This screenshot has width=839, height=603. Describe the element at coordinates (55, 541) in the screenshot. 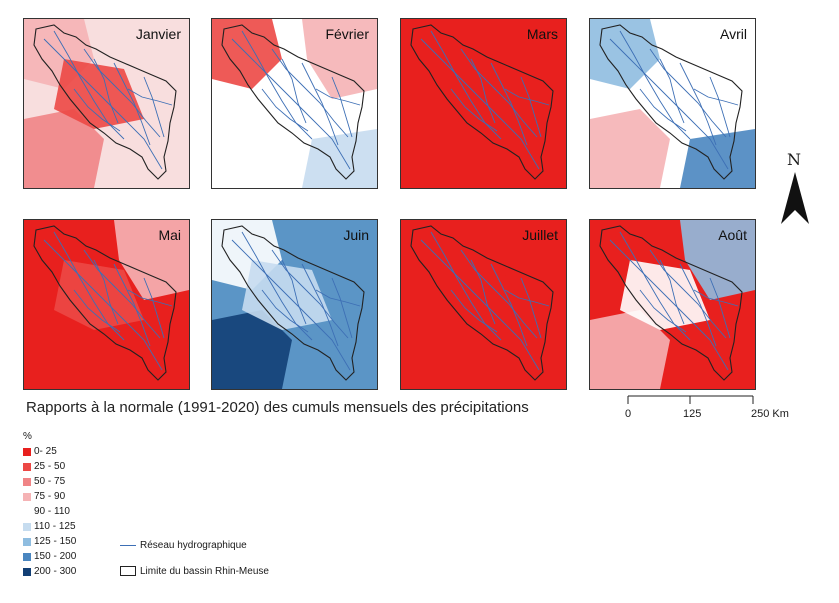

I see `legend-label: 125 - 150` at that location.